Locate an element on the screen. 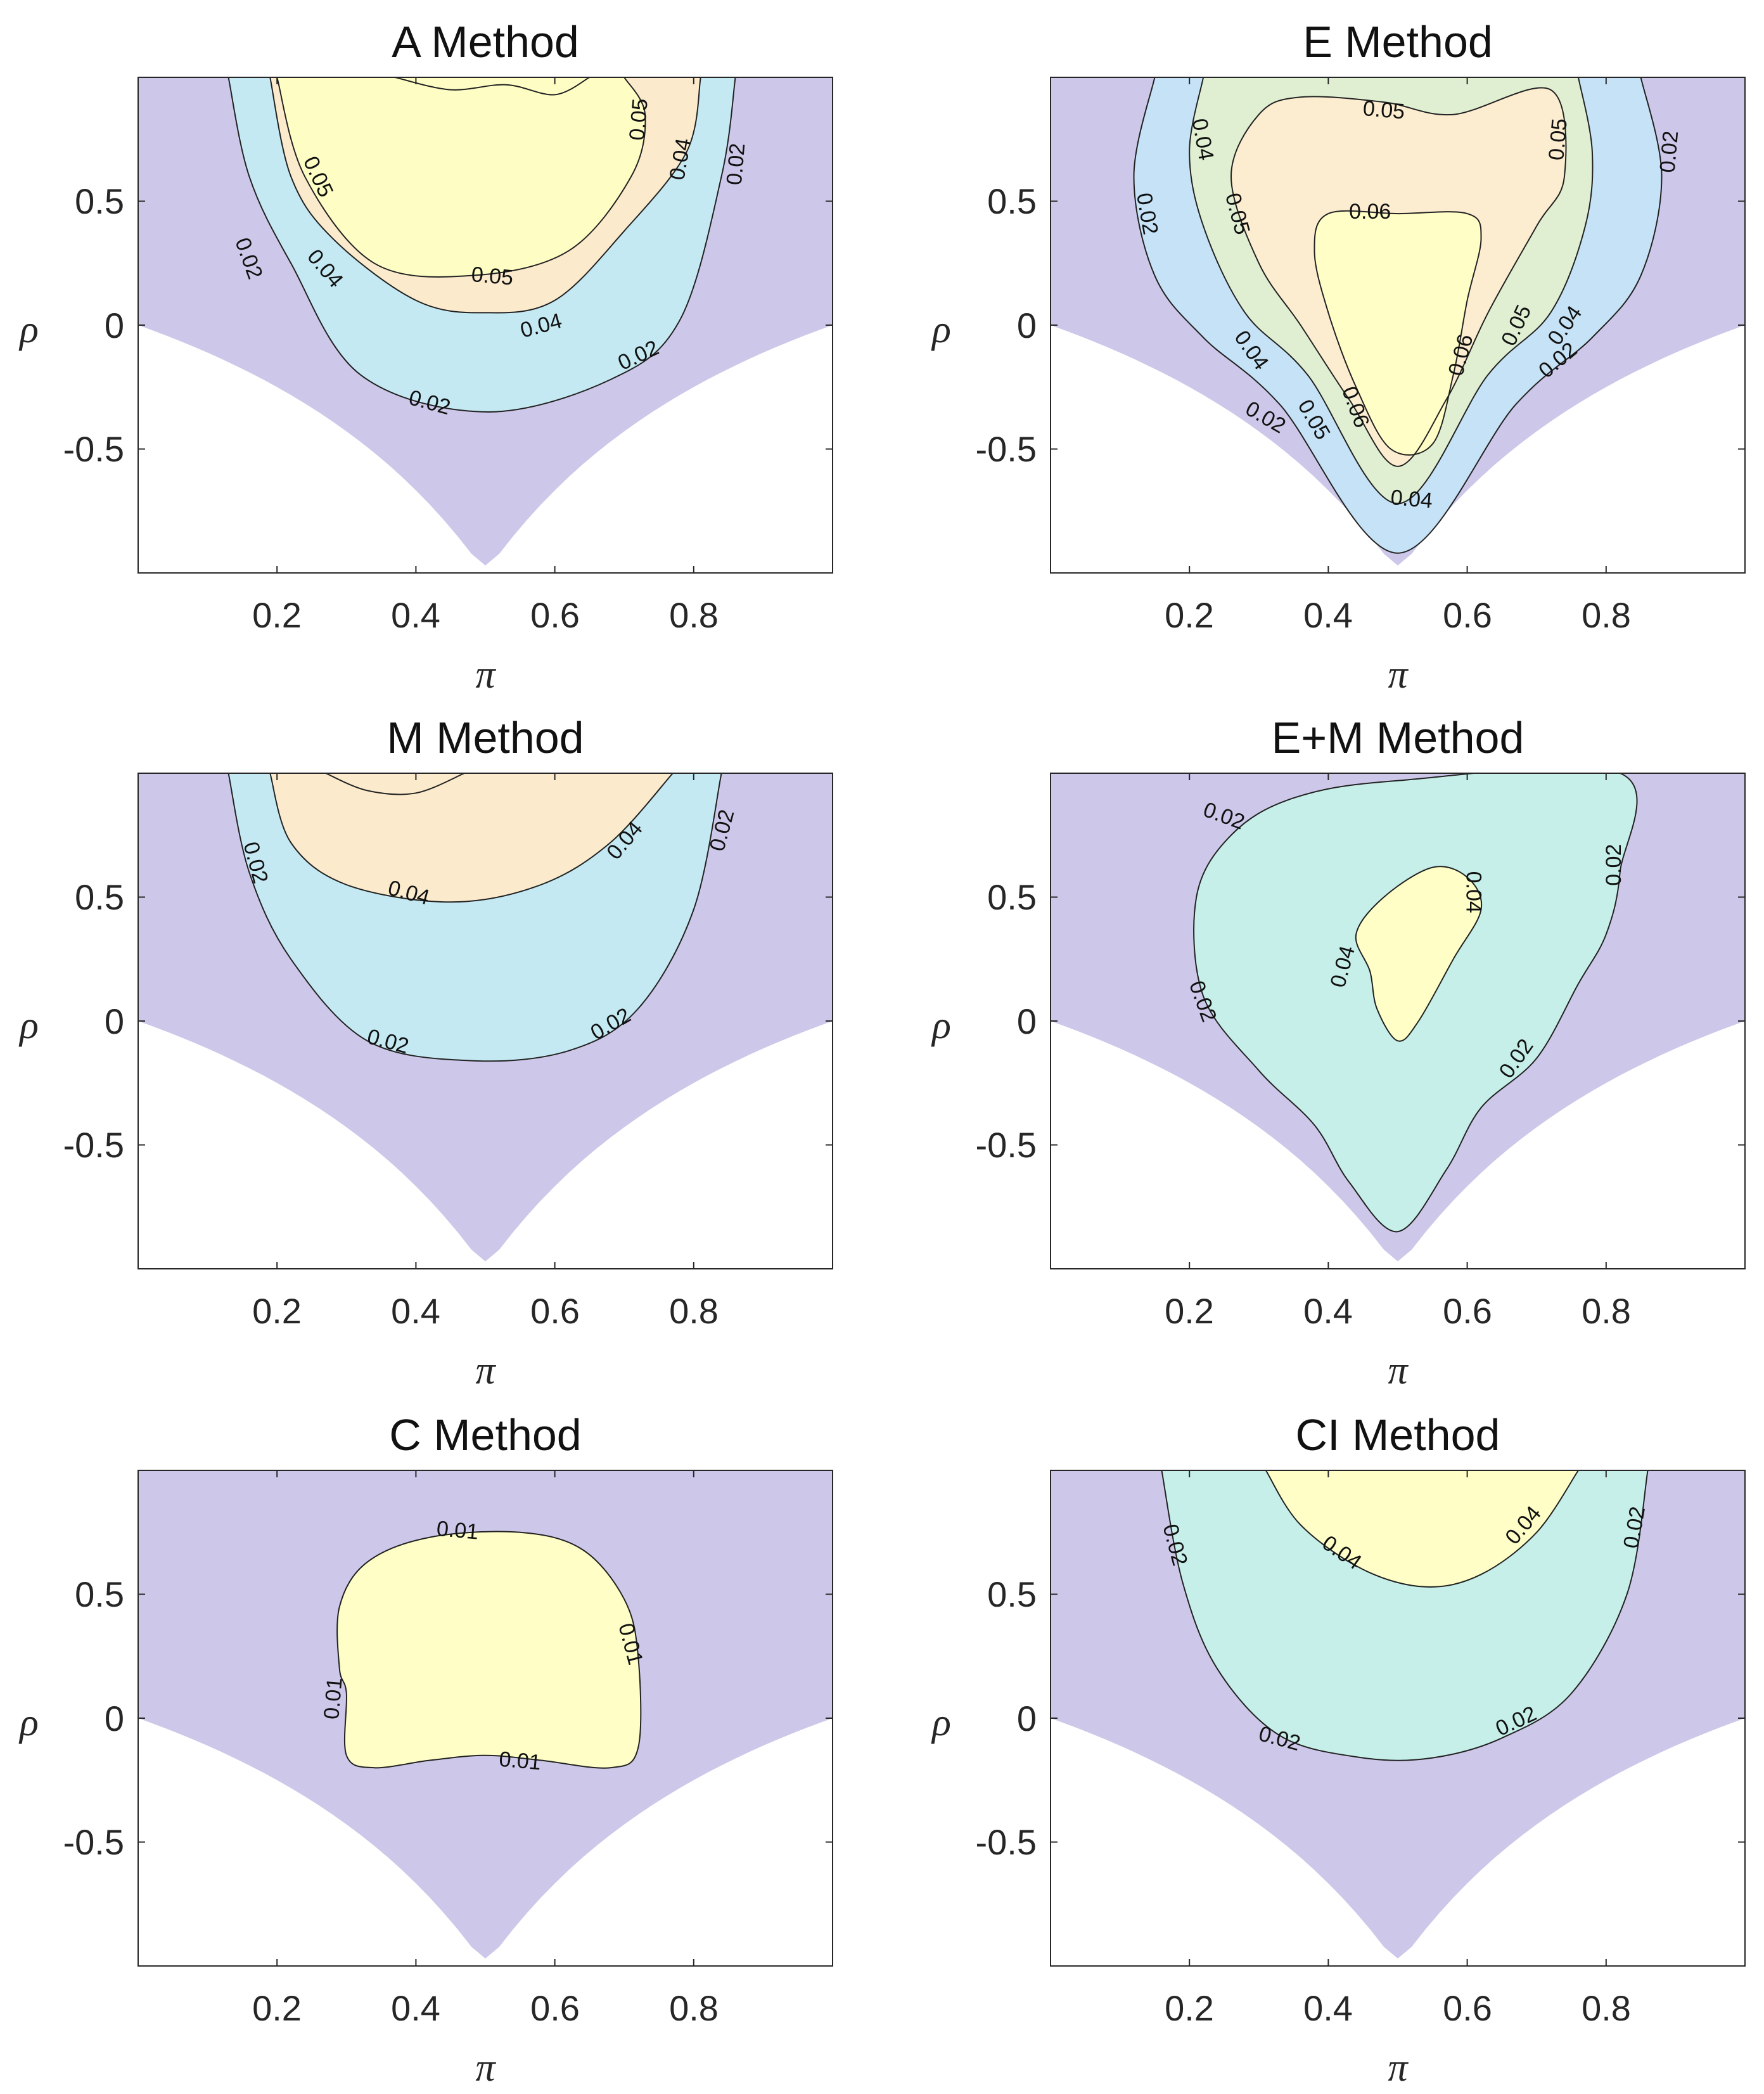  contour-fill-0.04 is located at coordinates (1421, 1528).